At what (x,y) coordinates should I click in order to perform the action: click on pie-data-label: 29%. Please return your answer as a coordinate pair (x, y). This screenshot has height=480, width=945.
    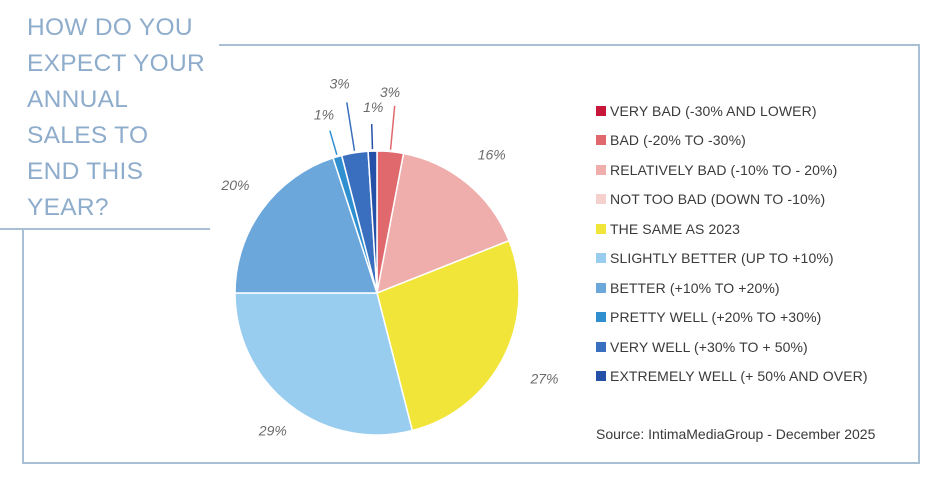
    Looking at the image, I should click on (272, 430).